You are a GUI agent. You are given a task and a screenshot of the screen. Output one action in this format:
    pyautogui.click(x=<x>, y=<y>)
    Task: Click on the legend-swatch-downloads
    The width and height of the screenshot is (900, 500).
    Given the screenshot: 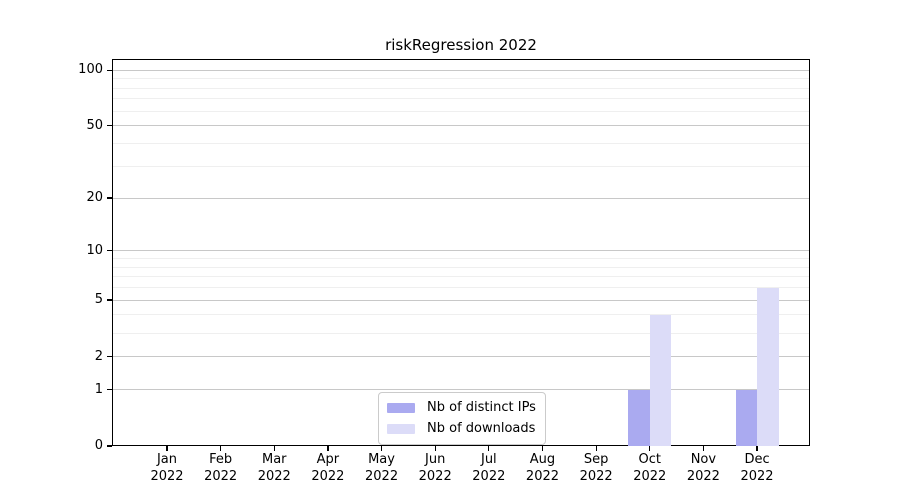 What is the action you would take?
    pyautogui.click(x=401, y=428)
    